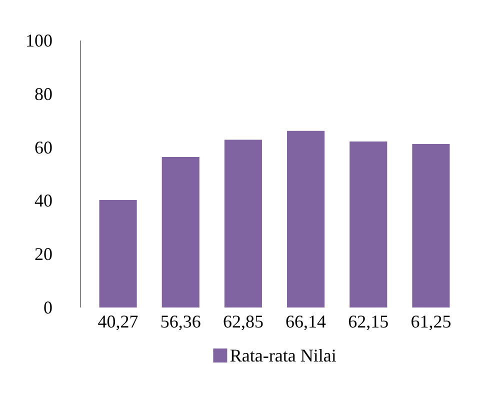  What do you see at coordinates (48, 308) in the screenshot?
I see `y-tick-label: 0` at bounding box center [48, 308].